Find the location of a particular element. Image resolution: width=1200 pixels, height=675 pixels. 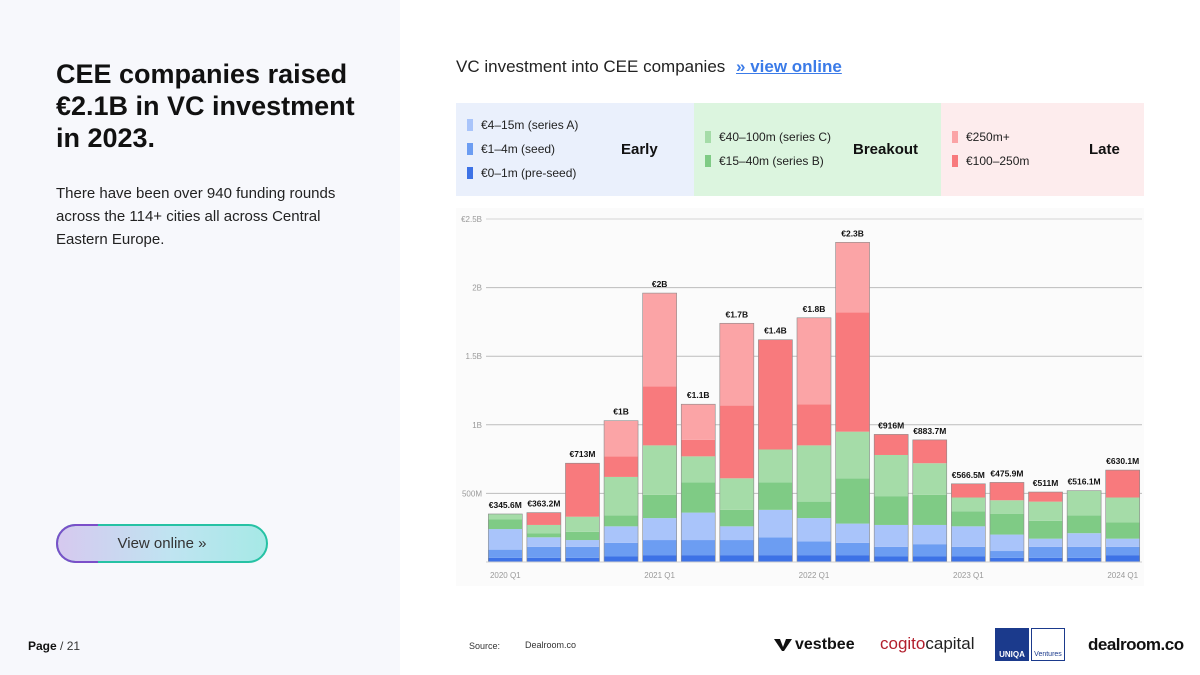

legend-item-series-c: €40–100m (series C) is located at coordinates (768, 137).